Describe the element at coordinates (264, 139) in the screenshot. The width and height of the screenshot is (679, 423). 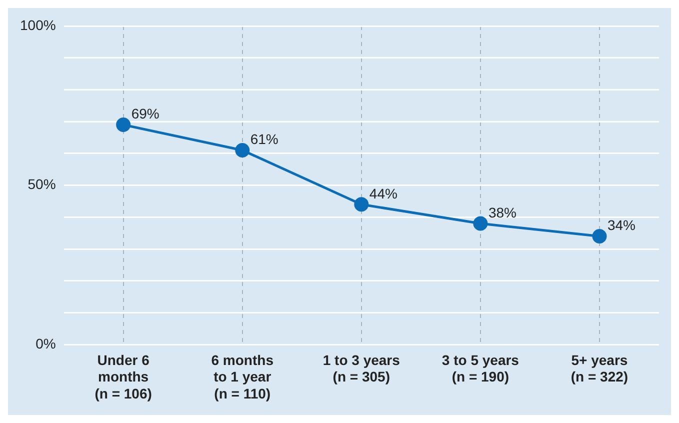
I see `data-label: 61%` at that location.